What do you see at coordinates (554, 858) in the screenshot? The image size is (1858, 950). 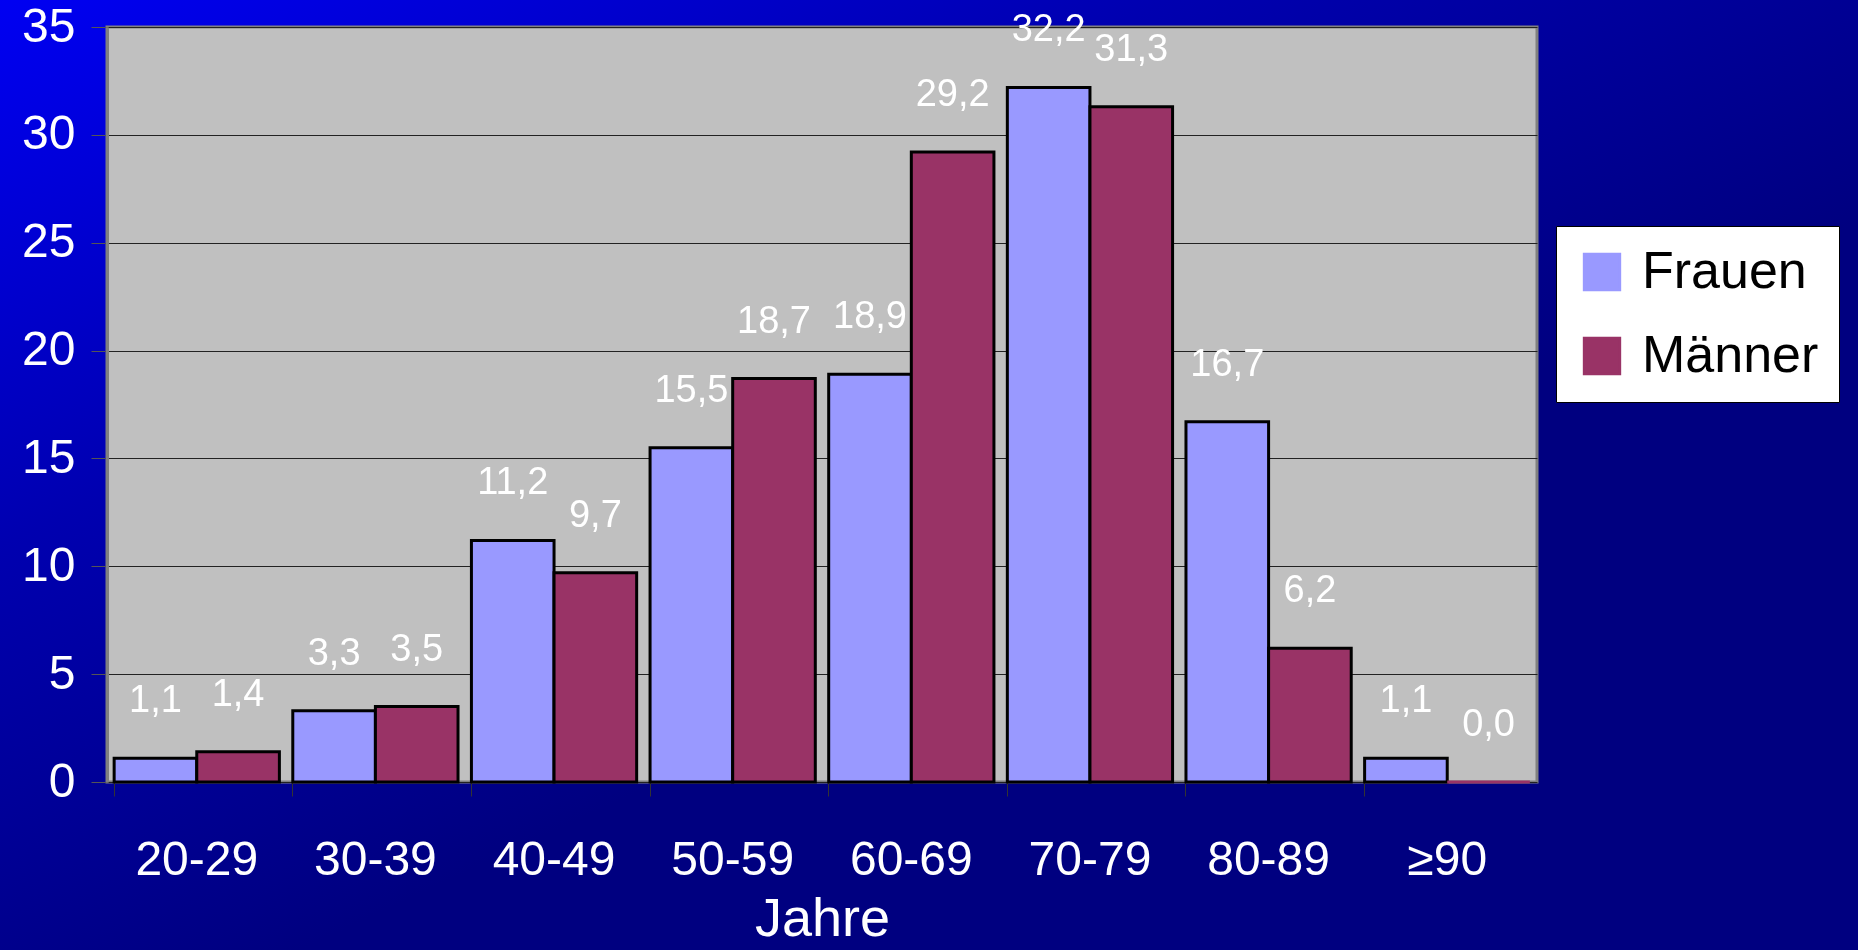 I see `x-tick-label: 40-49` at bounding box center [554, 858].